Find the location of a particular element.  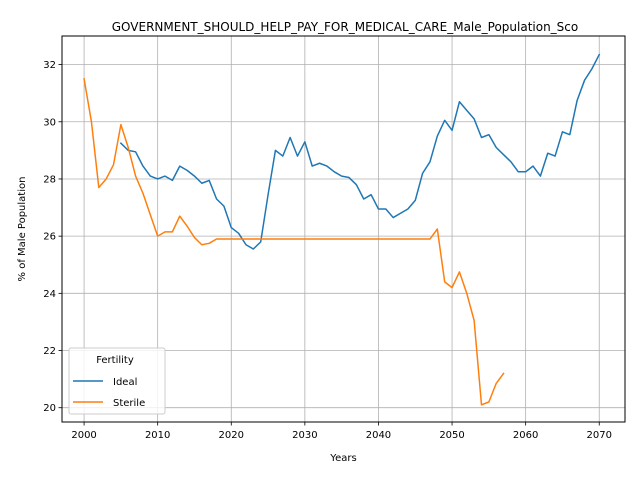

legend-box is located at coordinates (117, 381).